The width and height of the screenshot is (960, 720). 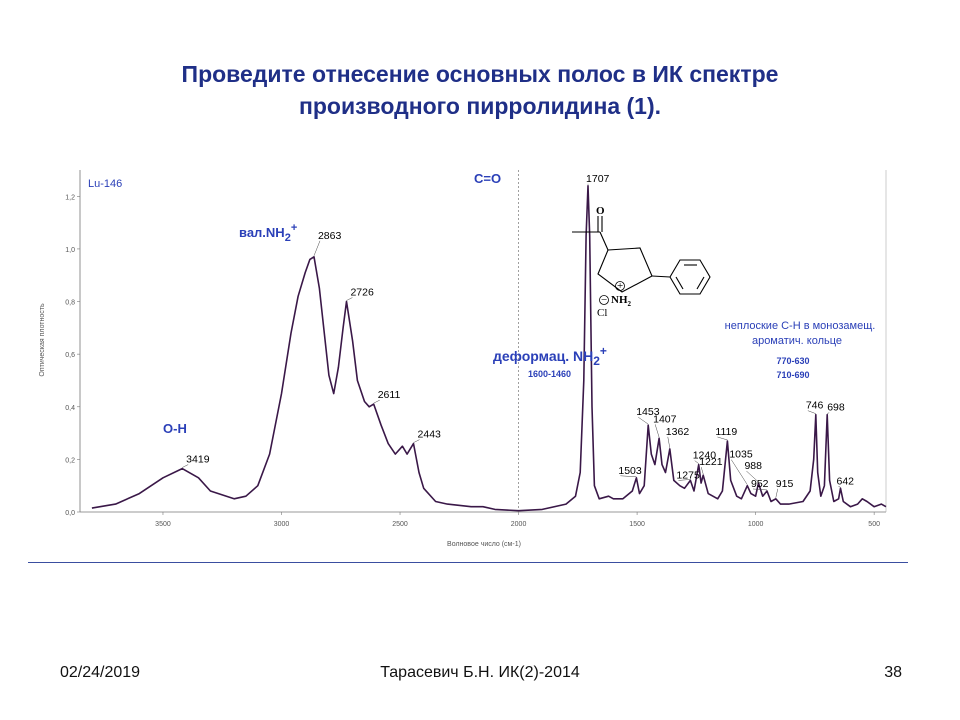 I want to click on nh-stretch-label: вал.NH2+, so click(x=268, y=233).